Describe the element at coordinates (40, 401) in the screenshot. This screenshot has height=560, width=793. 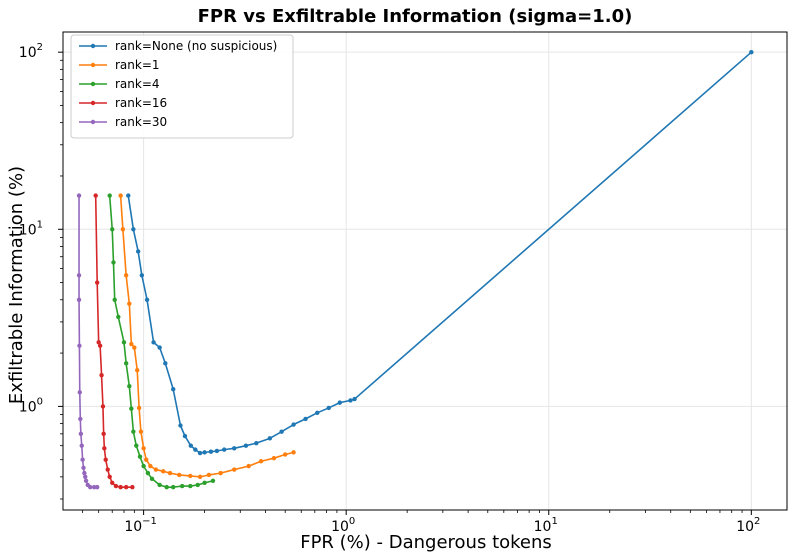
I see `y-tick-label-exponent: 0` at that location.